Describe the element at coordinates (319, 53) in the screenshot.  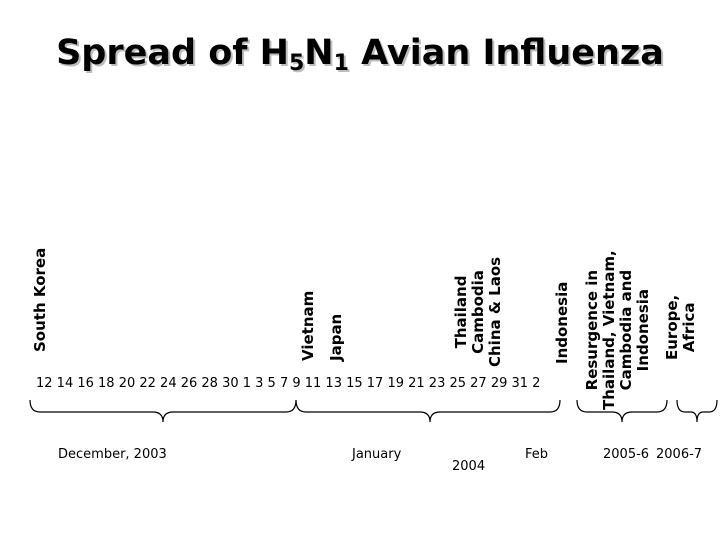
I see `title-mid: N` at that location.